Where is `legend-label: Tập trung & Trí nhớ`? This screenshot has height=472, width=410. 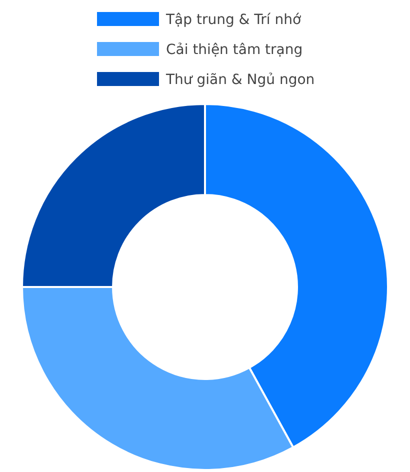
legend-label: Tập trung & Trí nhớ is located at coordinates (233, 20).